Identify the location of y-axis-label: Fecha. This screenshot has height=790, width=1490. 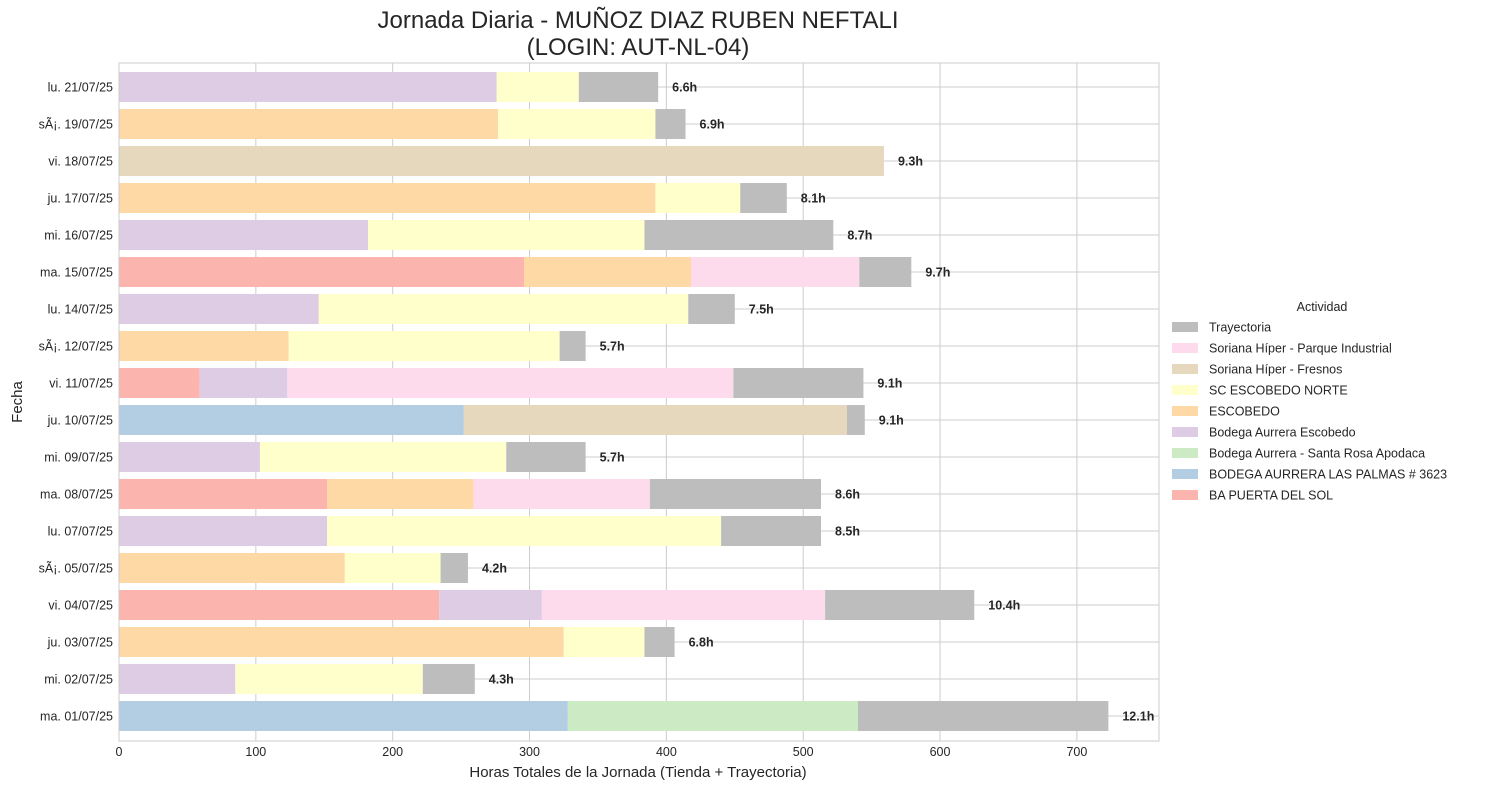
(17, 402).